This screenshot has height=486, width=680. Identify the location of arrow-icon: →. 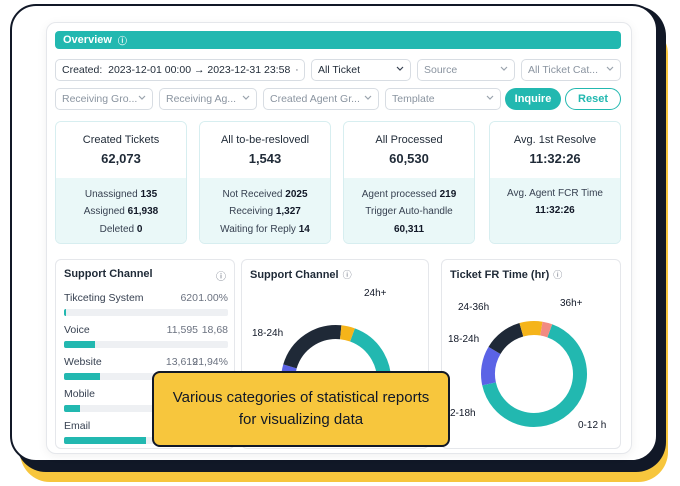
(199, 70).